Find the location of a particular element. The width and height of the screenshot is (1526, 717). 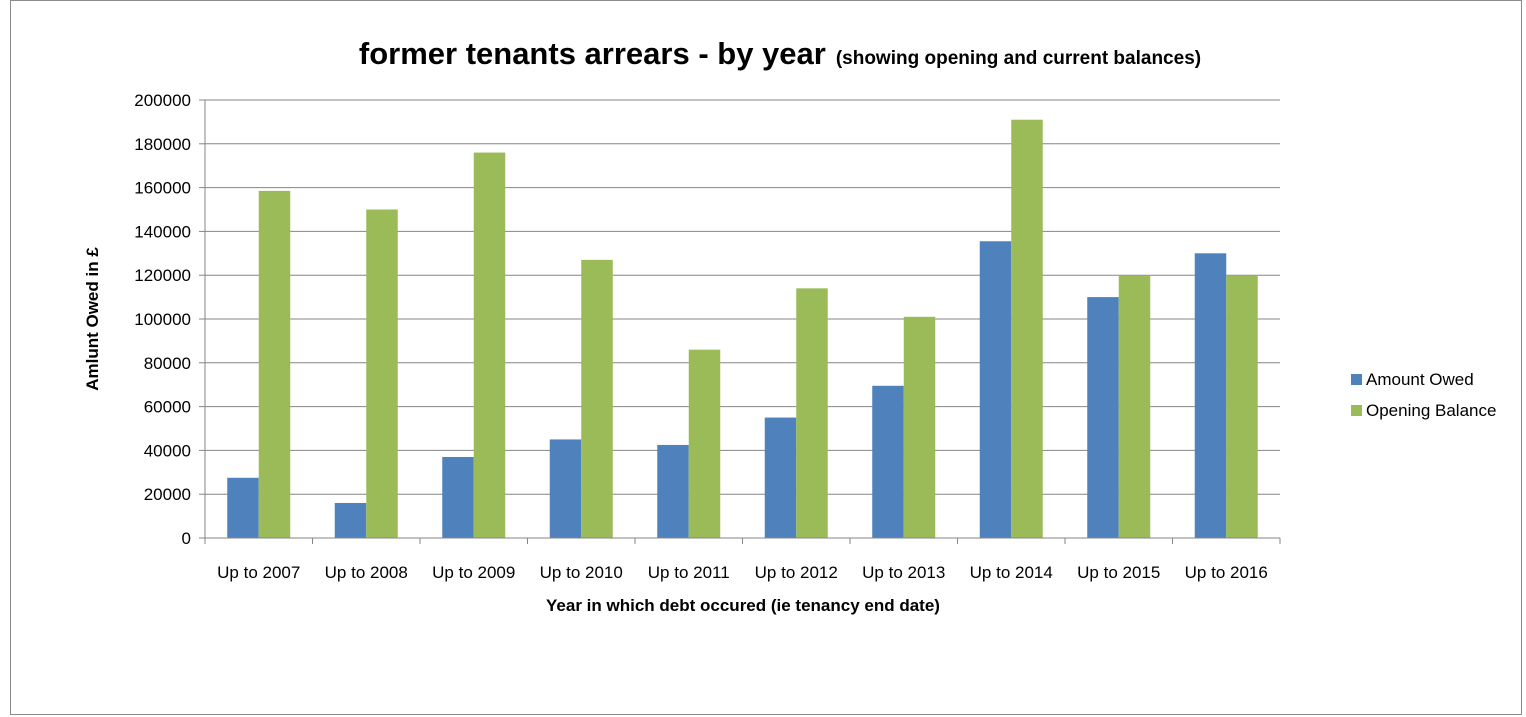

y-tick-label: 40000 is located at coordinates (167, 450).